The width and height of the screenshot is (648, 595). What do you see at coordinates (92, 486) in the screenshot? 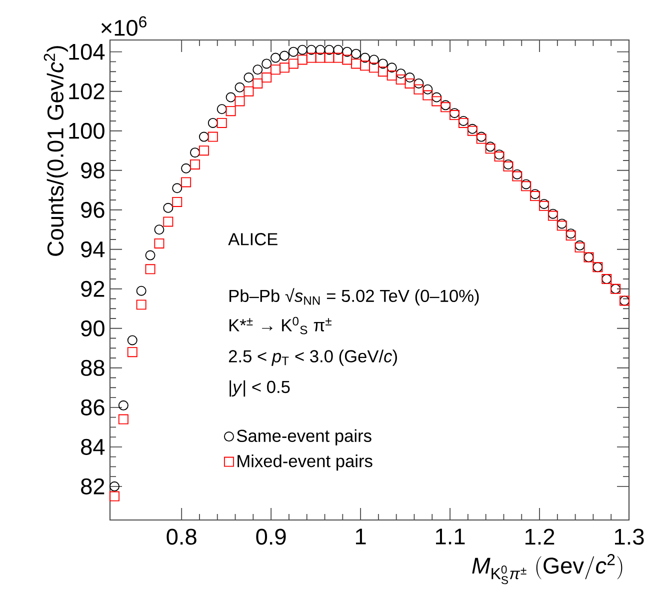
I see `y-tick-label: 82` at bounding box center [92, 486].